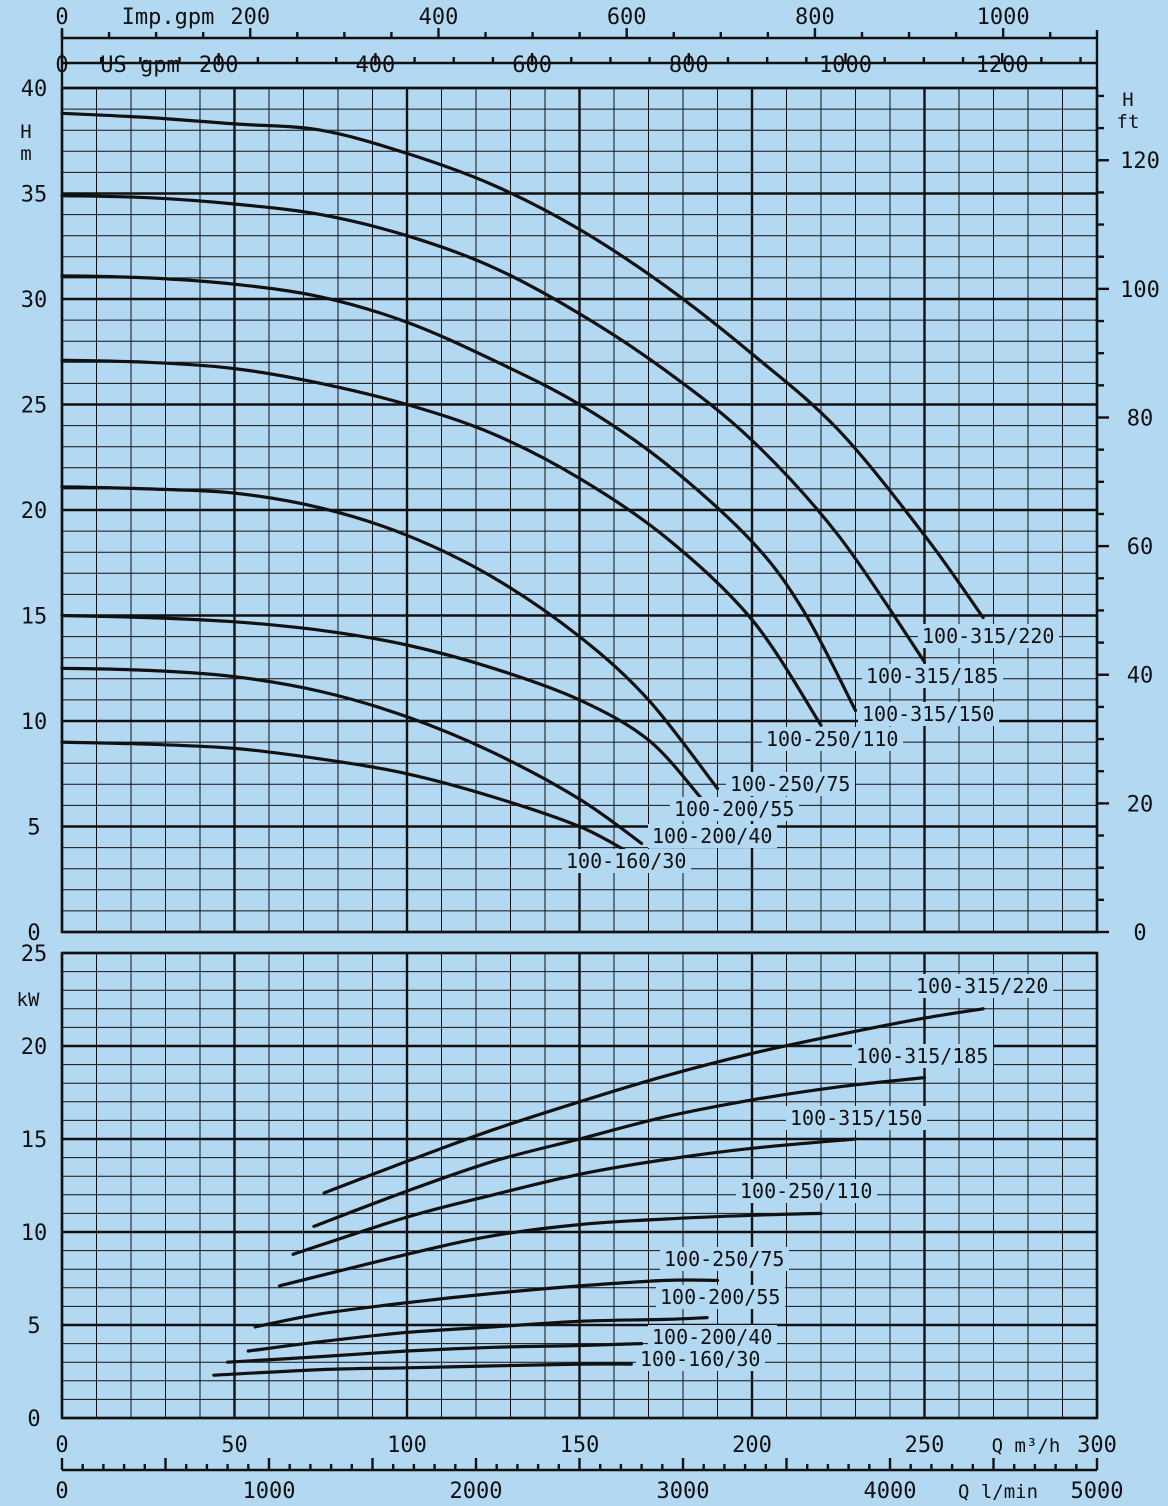 This screenshot has height=1506, width=1168. I want to click on head-y-tick-label: 20, so click(34, 511).